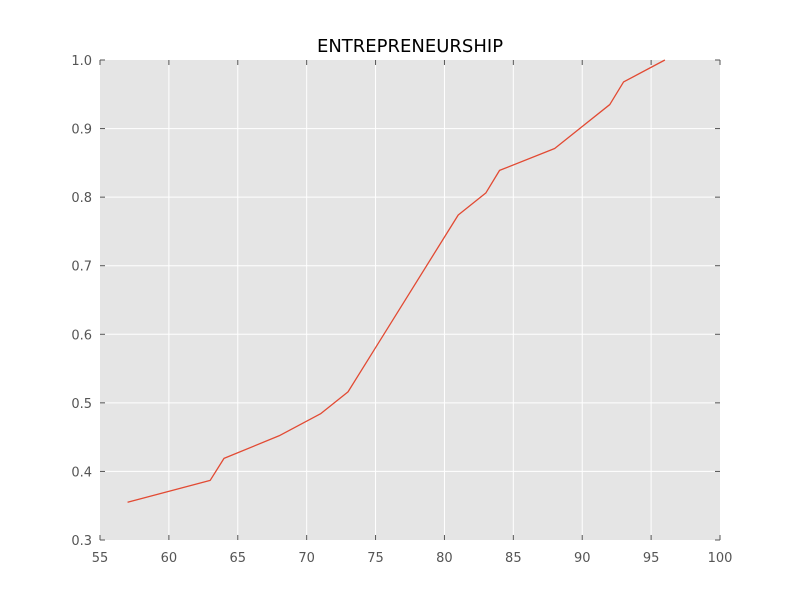 The width and height of the screenshot is (800, 600). Describe the element at coordinates (444, 558) in the screenshot. I see `x-tick-label: 80` at that location.